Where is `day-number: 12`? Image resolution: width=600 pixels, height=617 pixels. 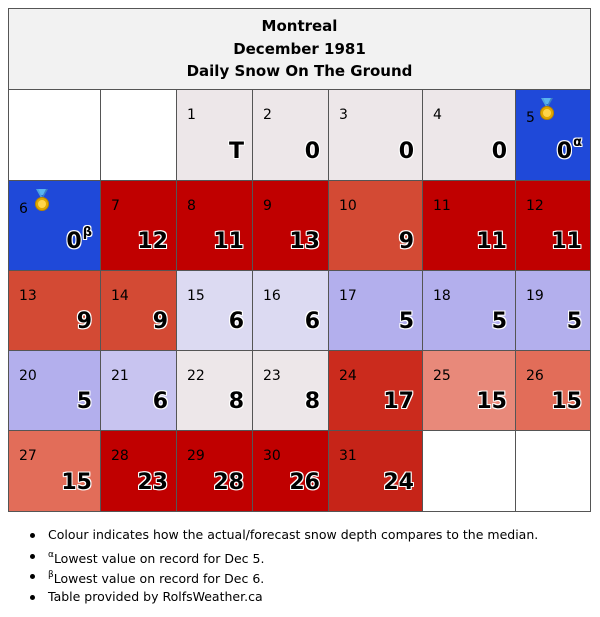 day-number: 12 is located at coordinates (535, 206).